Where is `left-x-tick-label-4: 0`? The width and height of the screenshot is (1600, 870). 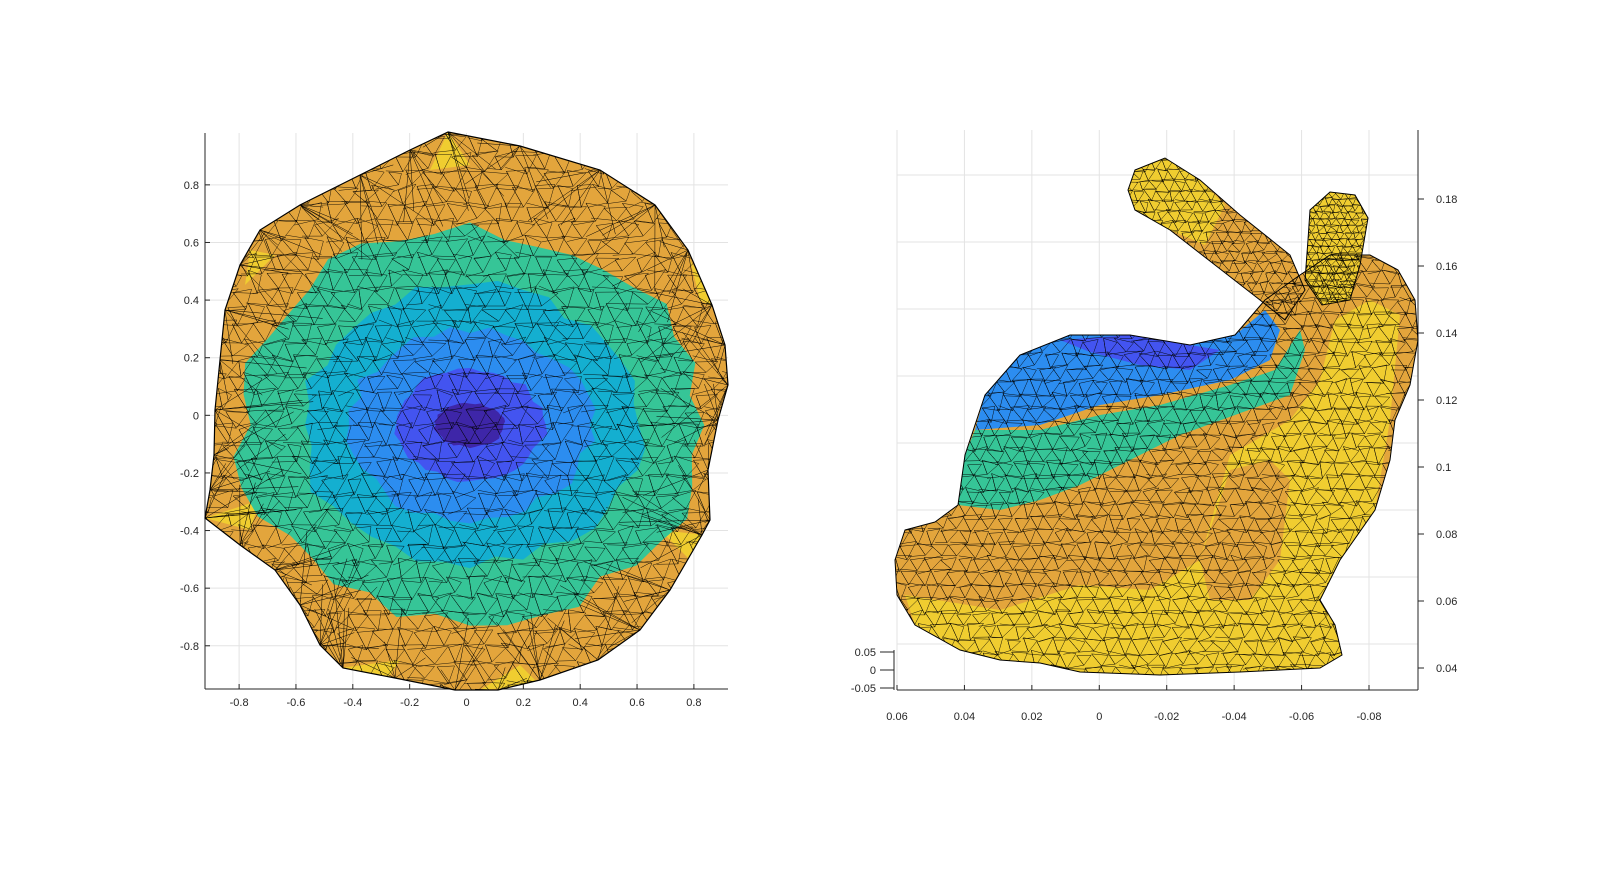 left-x-tick-label-4: 0 is located at coordinates (466, 703).